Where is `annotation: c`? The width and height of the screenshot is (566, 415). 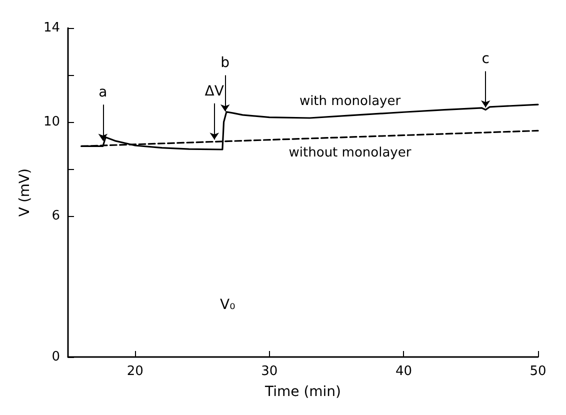 annotation: c is located at coordinates (486, 59).